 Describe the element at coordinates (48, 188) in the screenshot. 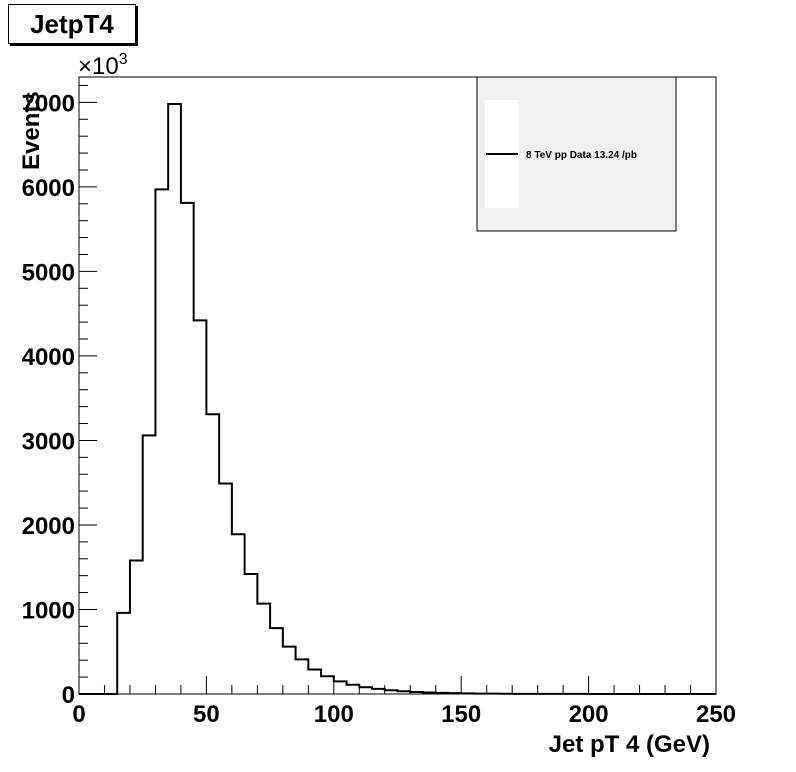

I see `y-tick-label: 6000` at that location.